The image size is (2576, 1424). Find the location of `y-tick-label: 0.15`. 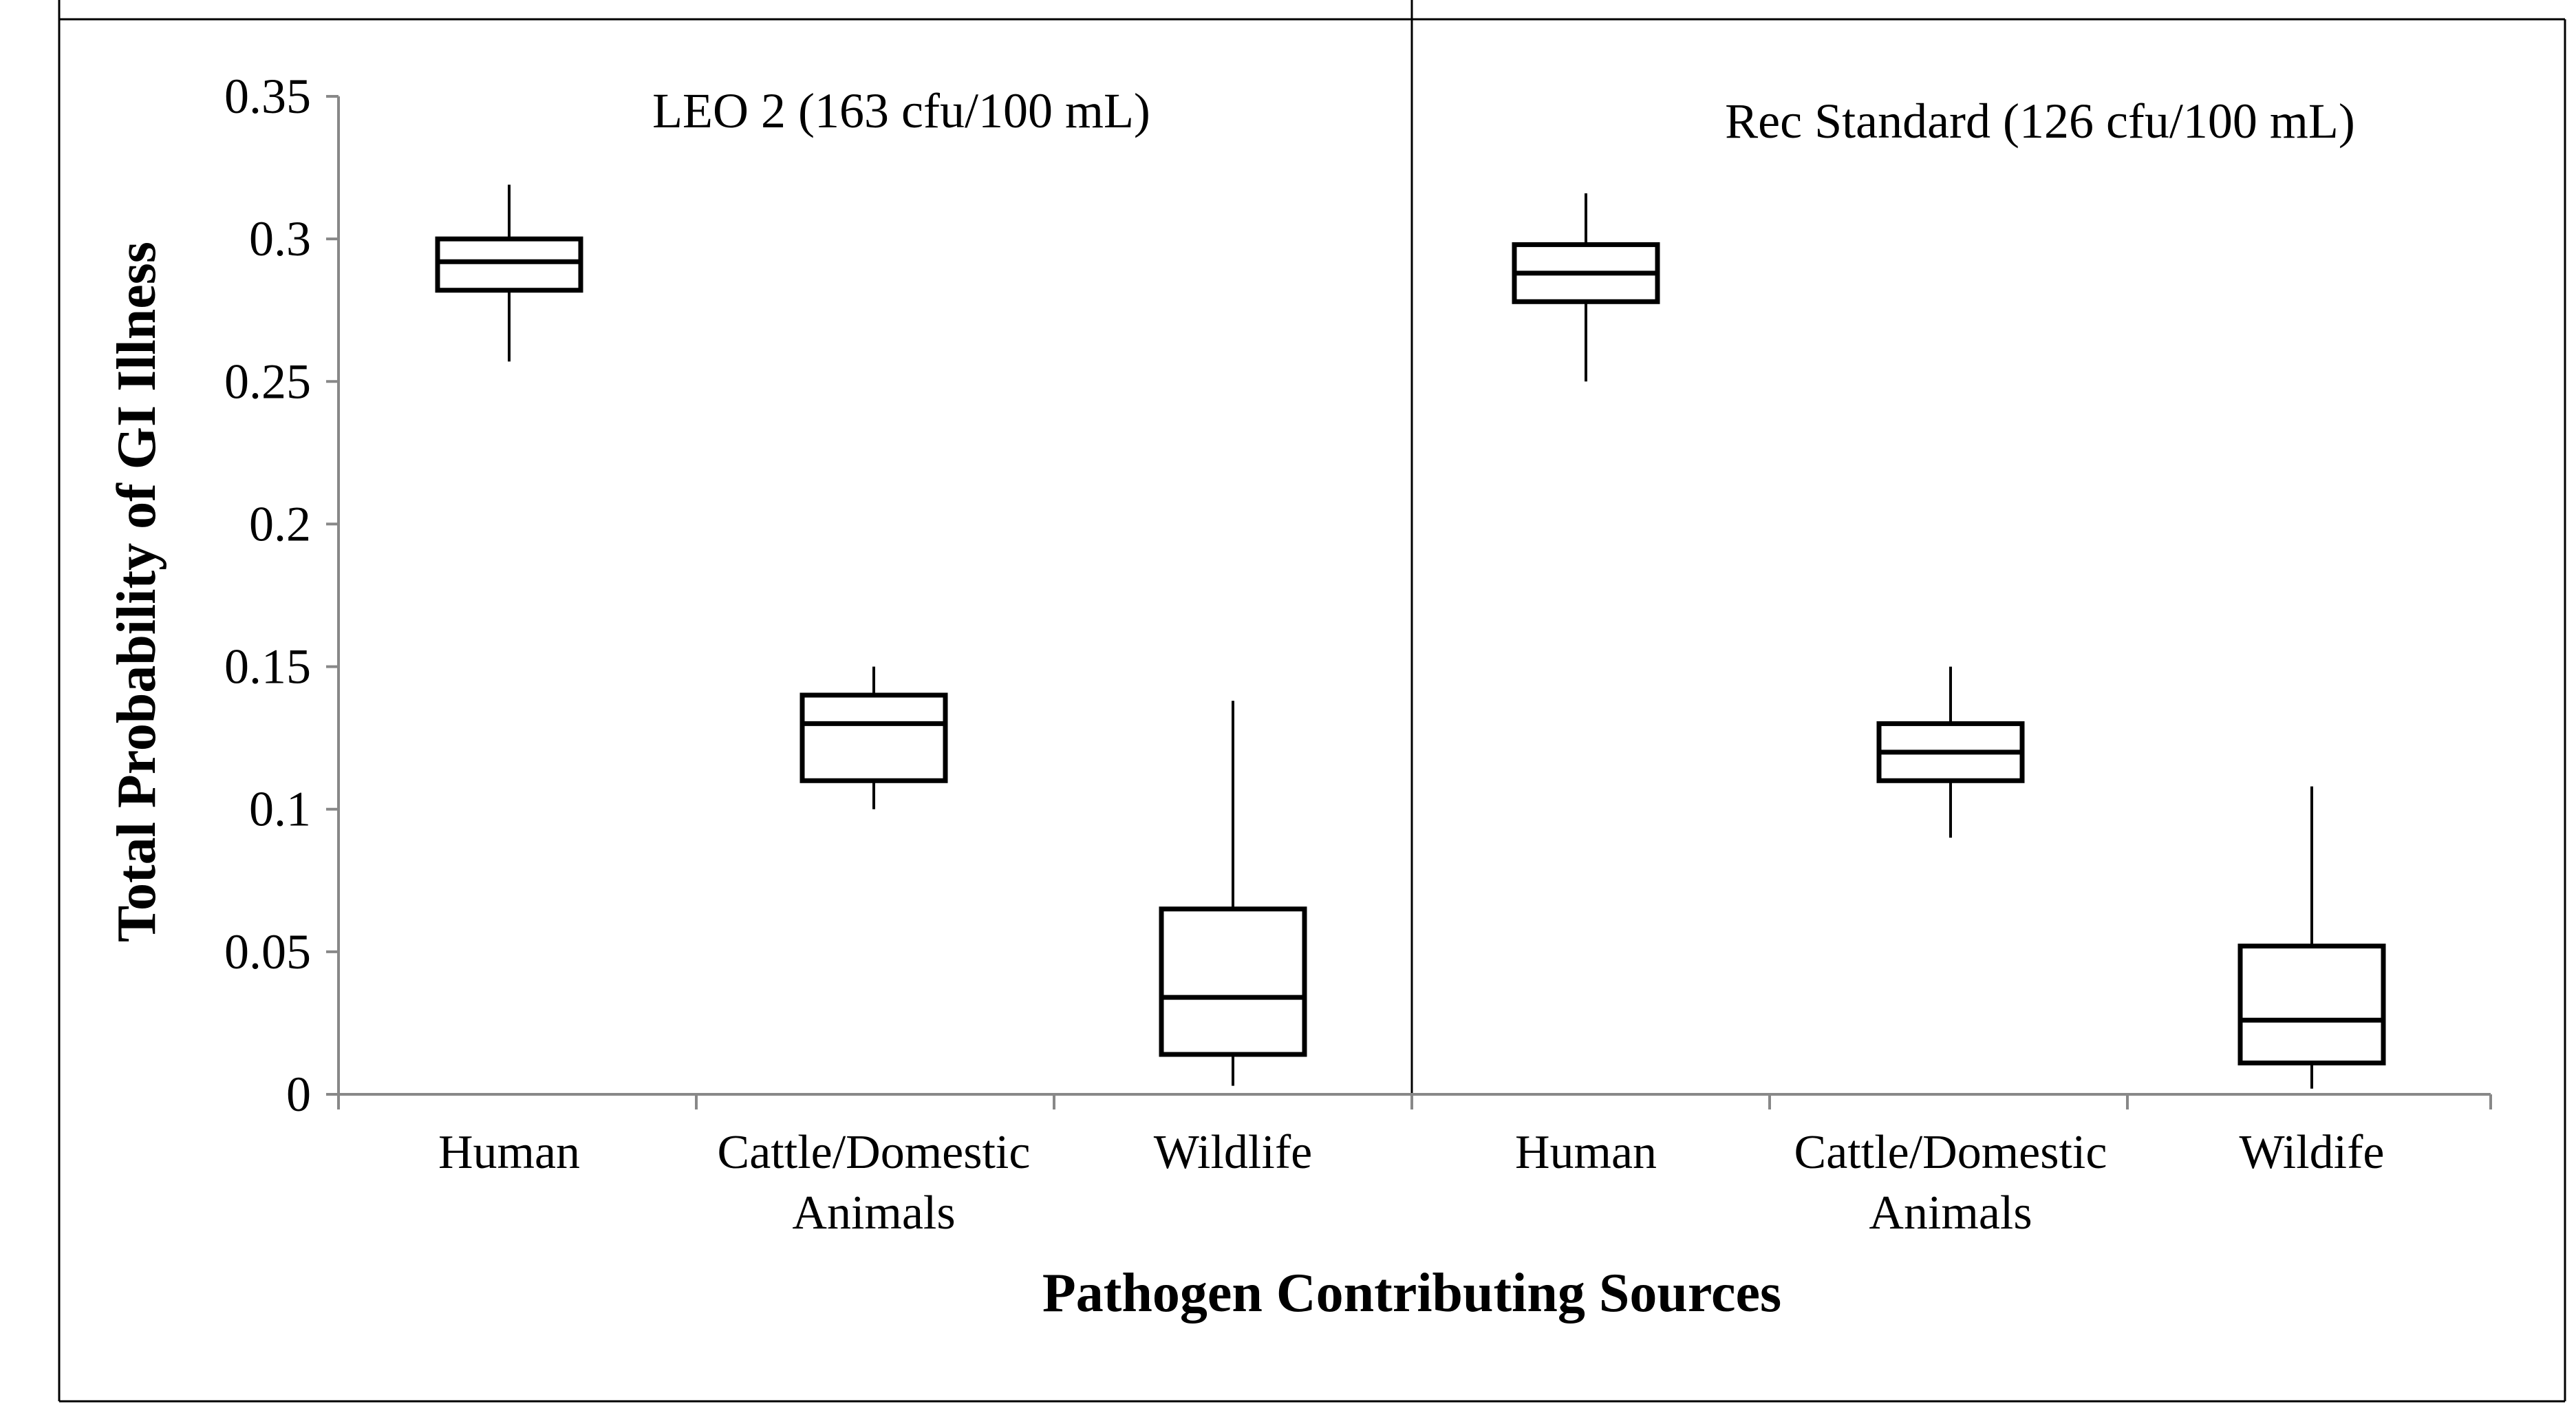

y-tick-label: 0.15 is located at coordinates (267, 666).